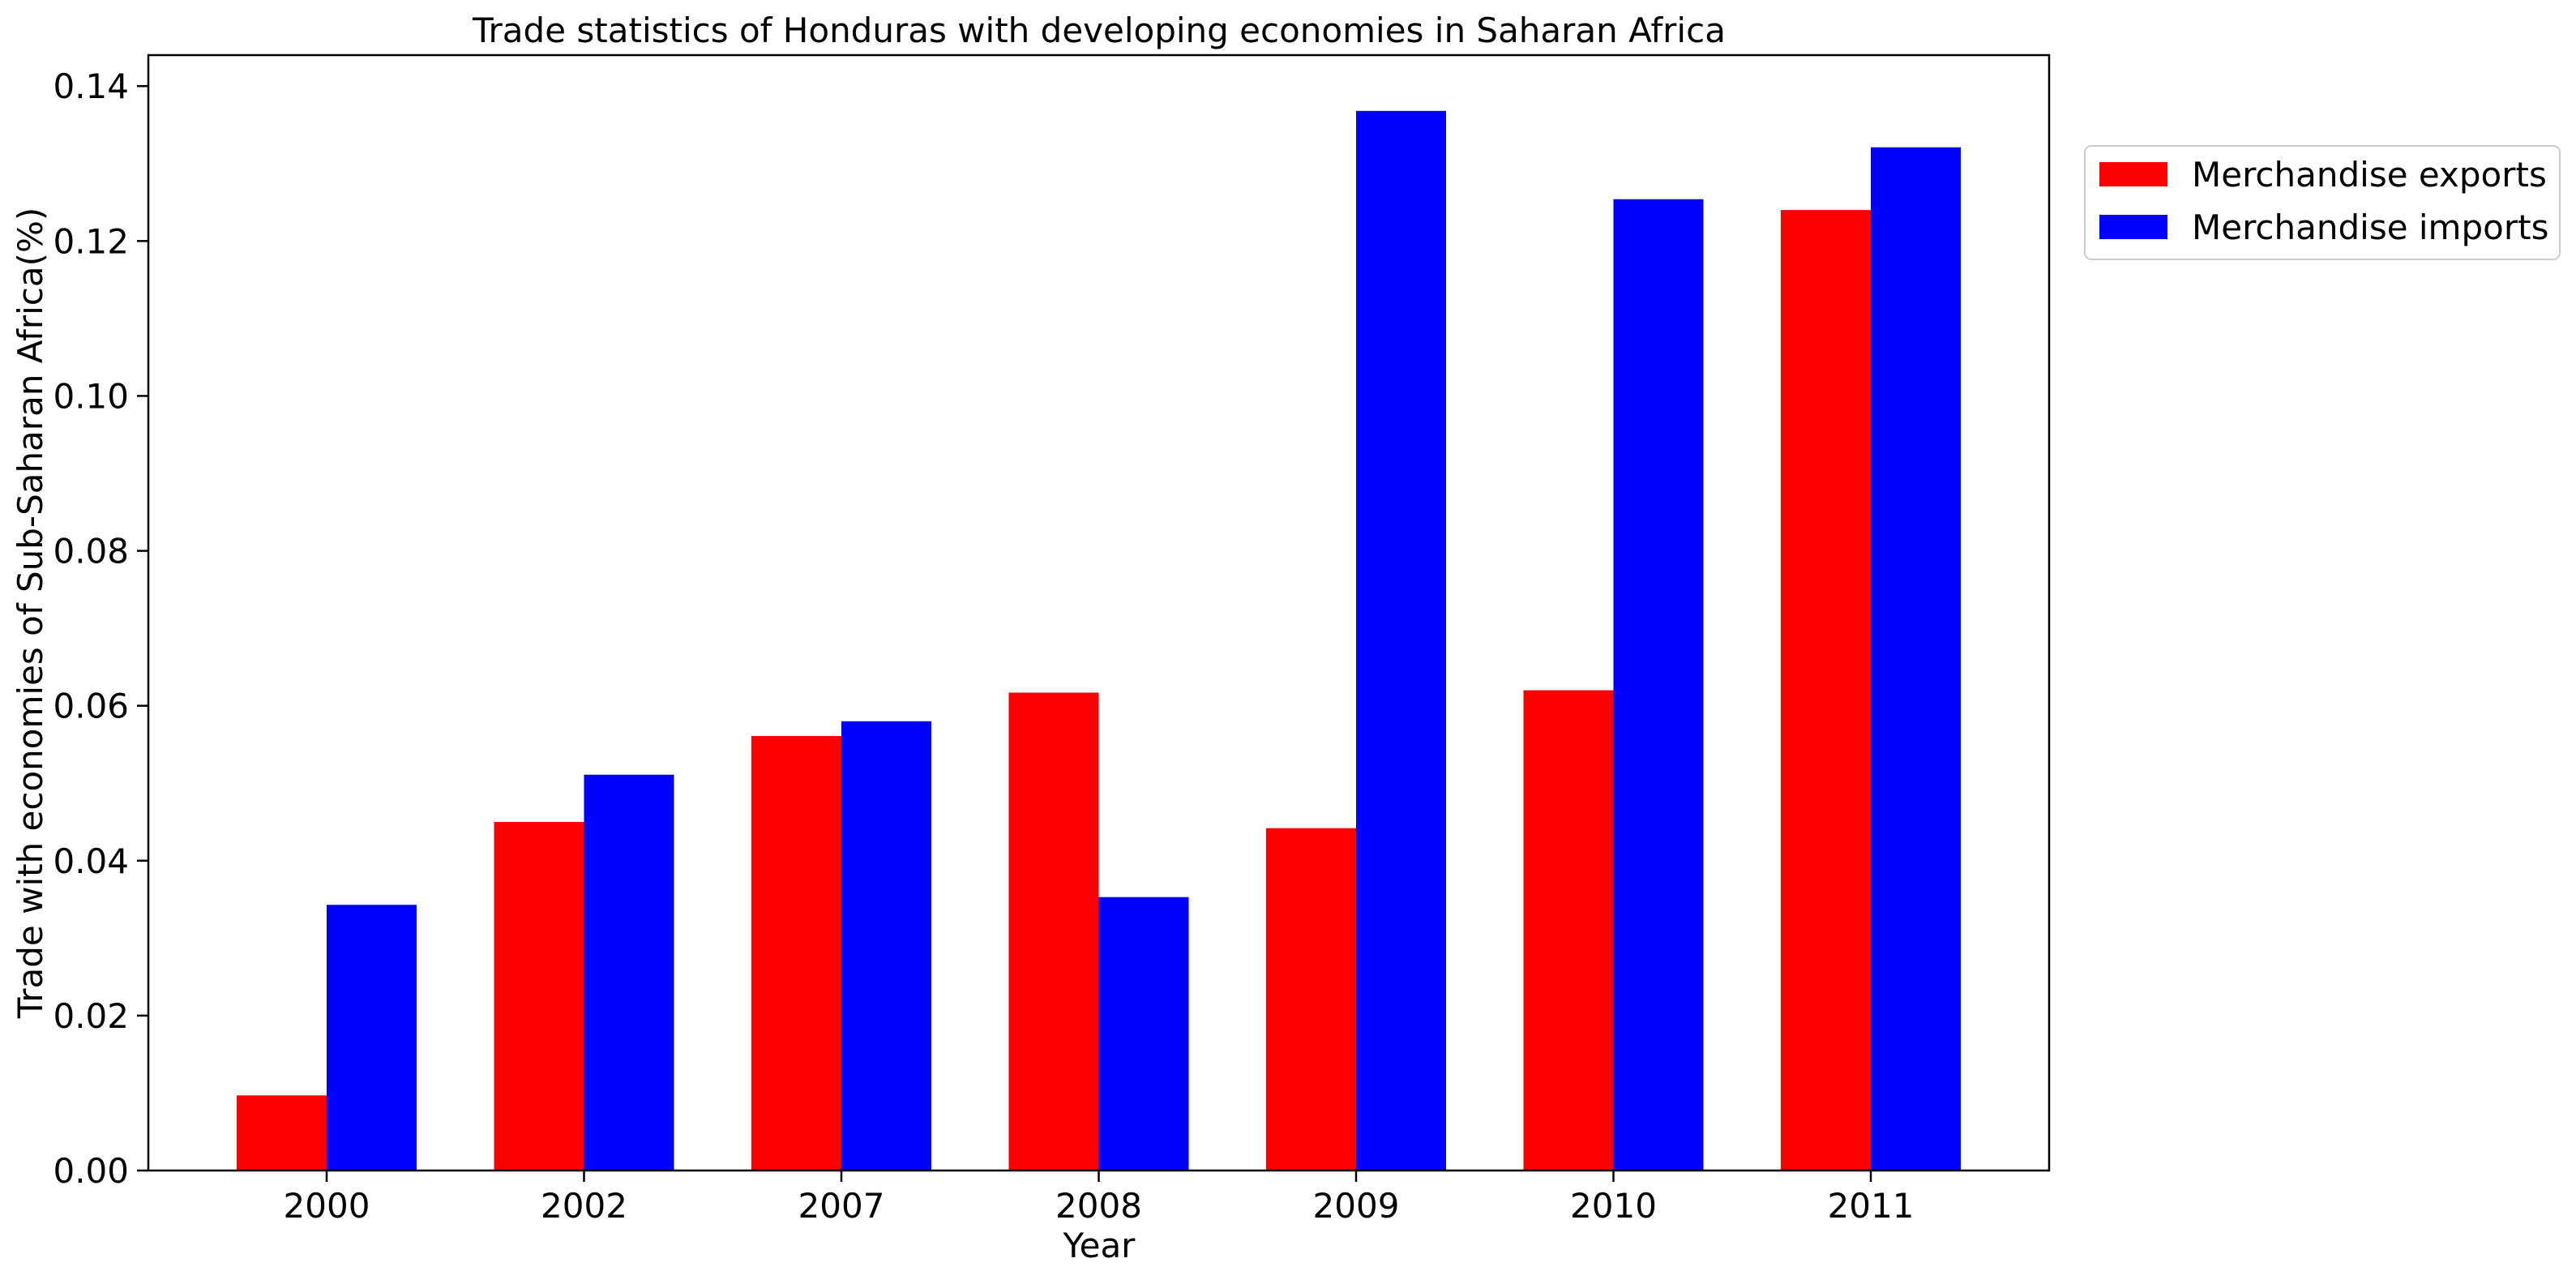 The image size is (2576, 1284). Describe the element at coordinates (282, 1133) in the screenshot. I see `bar-exports-2000` at that location.